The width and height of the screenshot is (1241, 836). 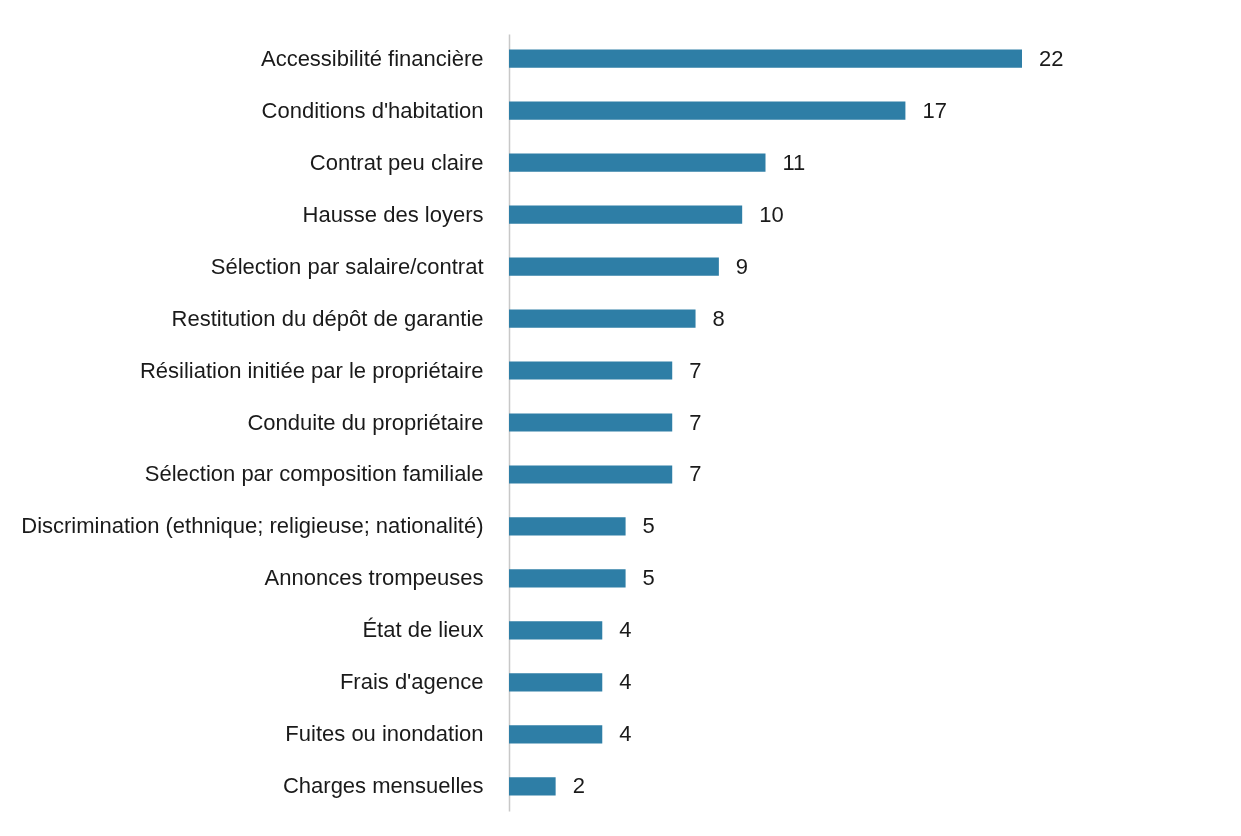 I want to click on data-label: 17, so click(x=934, y=110).